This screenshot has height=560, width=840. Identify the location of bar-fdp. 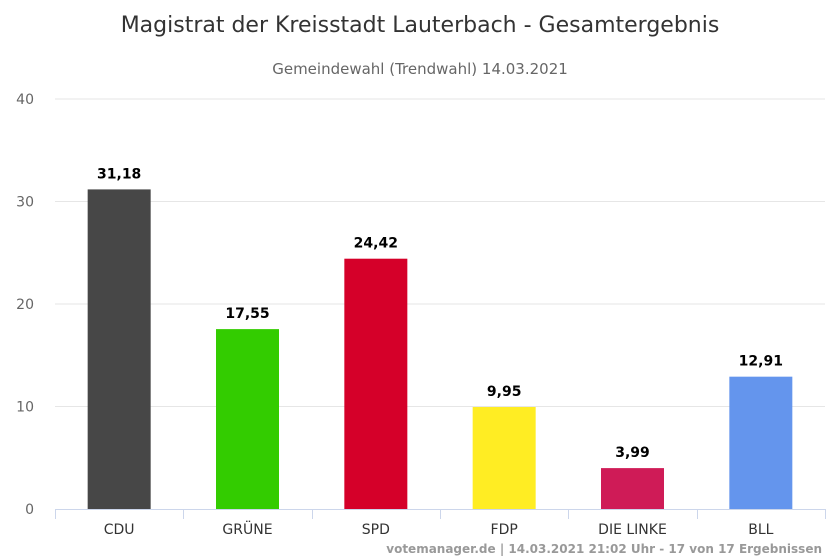
(504, 458).